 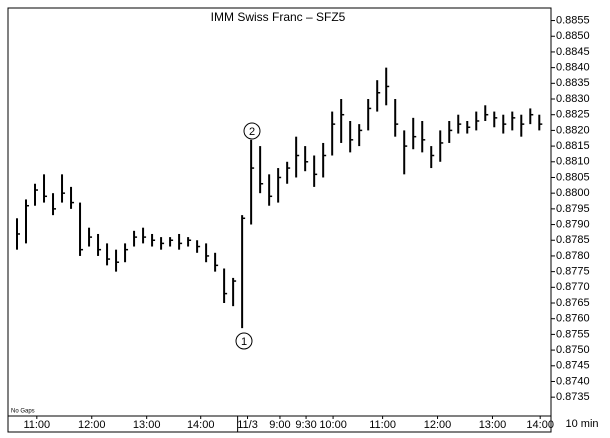 I want to click on y-tick-label: 0.8795, so click(x=573, y=209).